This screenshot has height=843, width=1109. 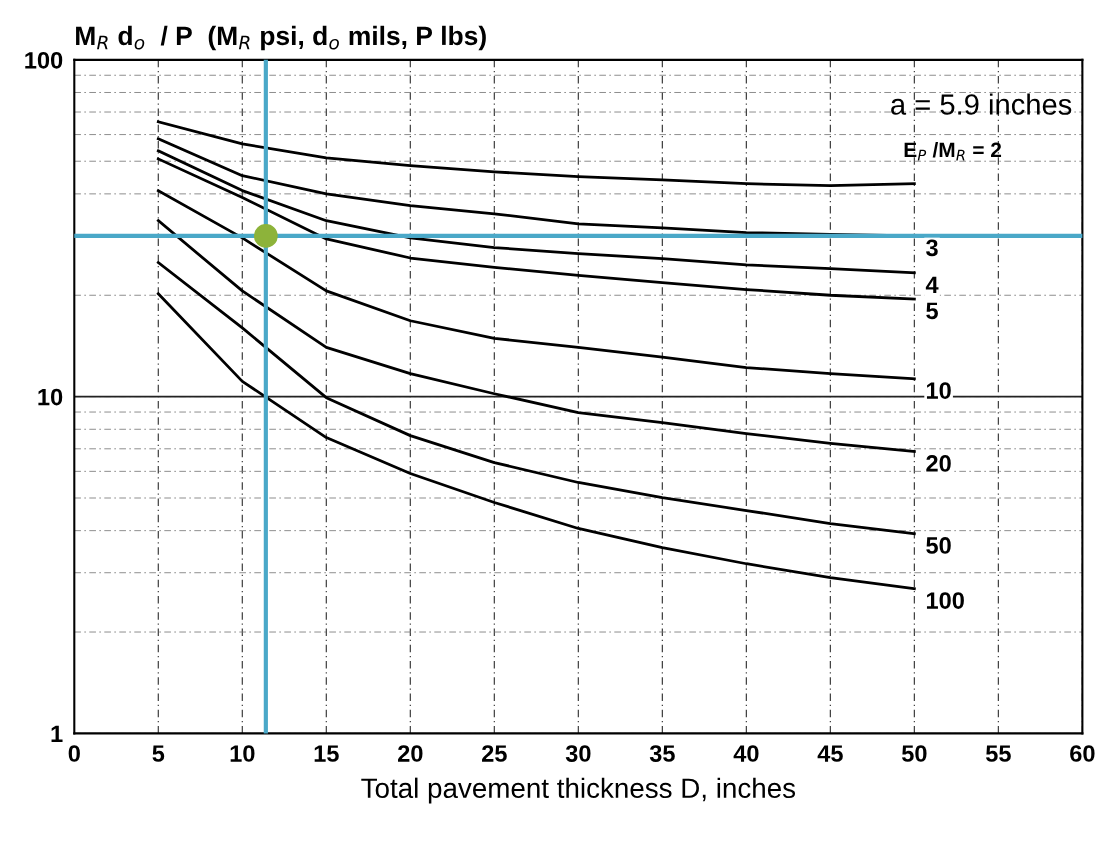 What do you see at coordinates (981, 104) in the screenshot?
I see `annotation: a = 5.9 inches` at bounding box center [981, 104].